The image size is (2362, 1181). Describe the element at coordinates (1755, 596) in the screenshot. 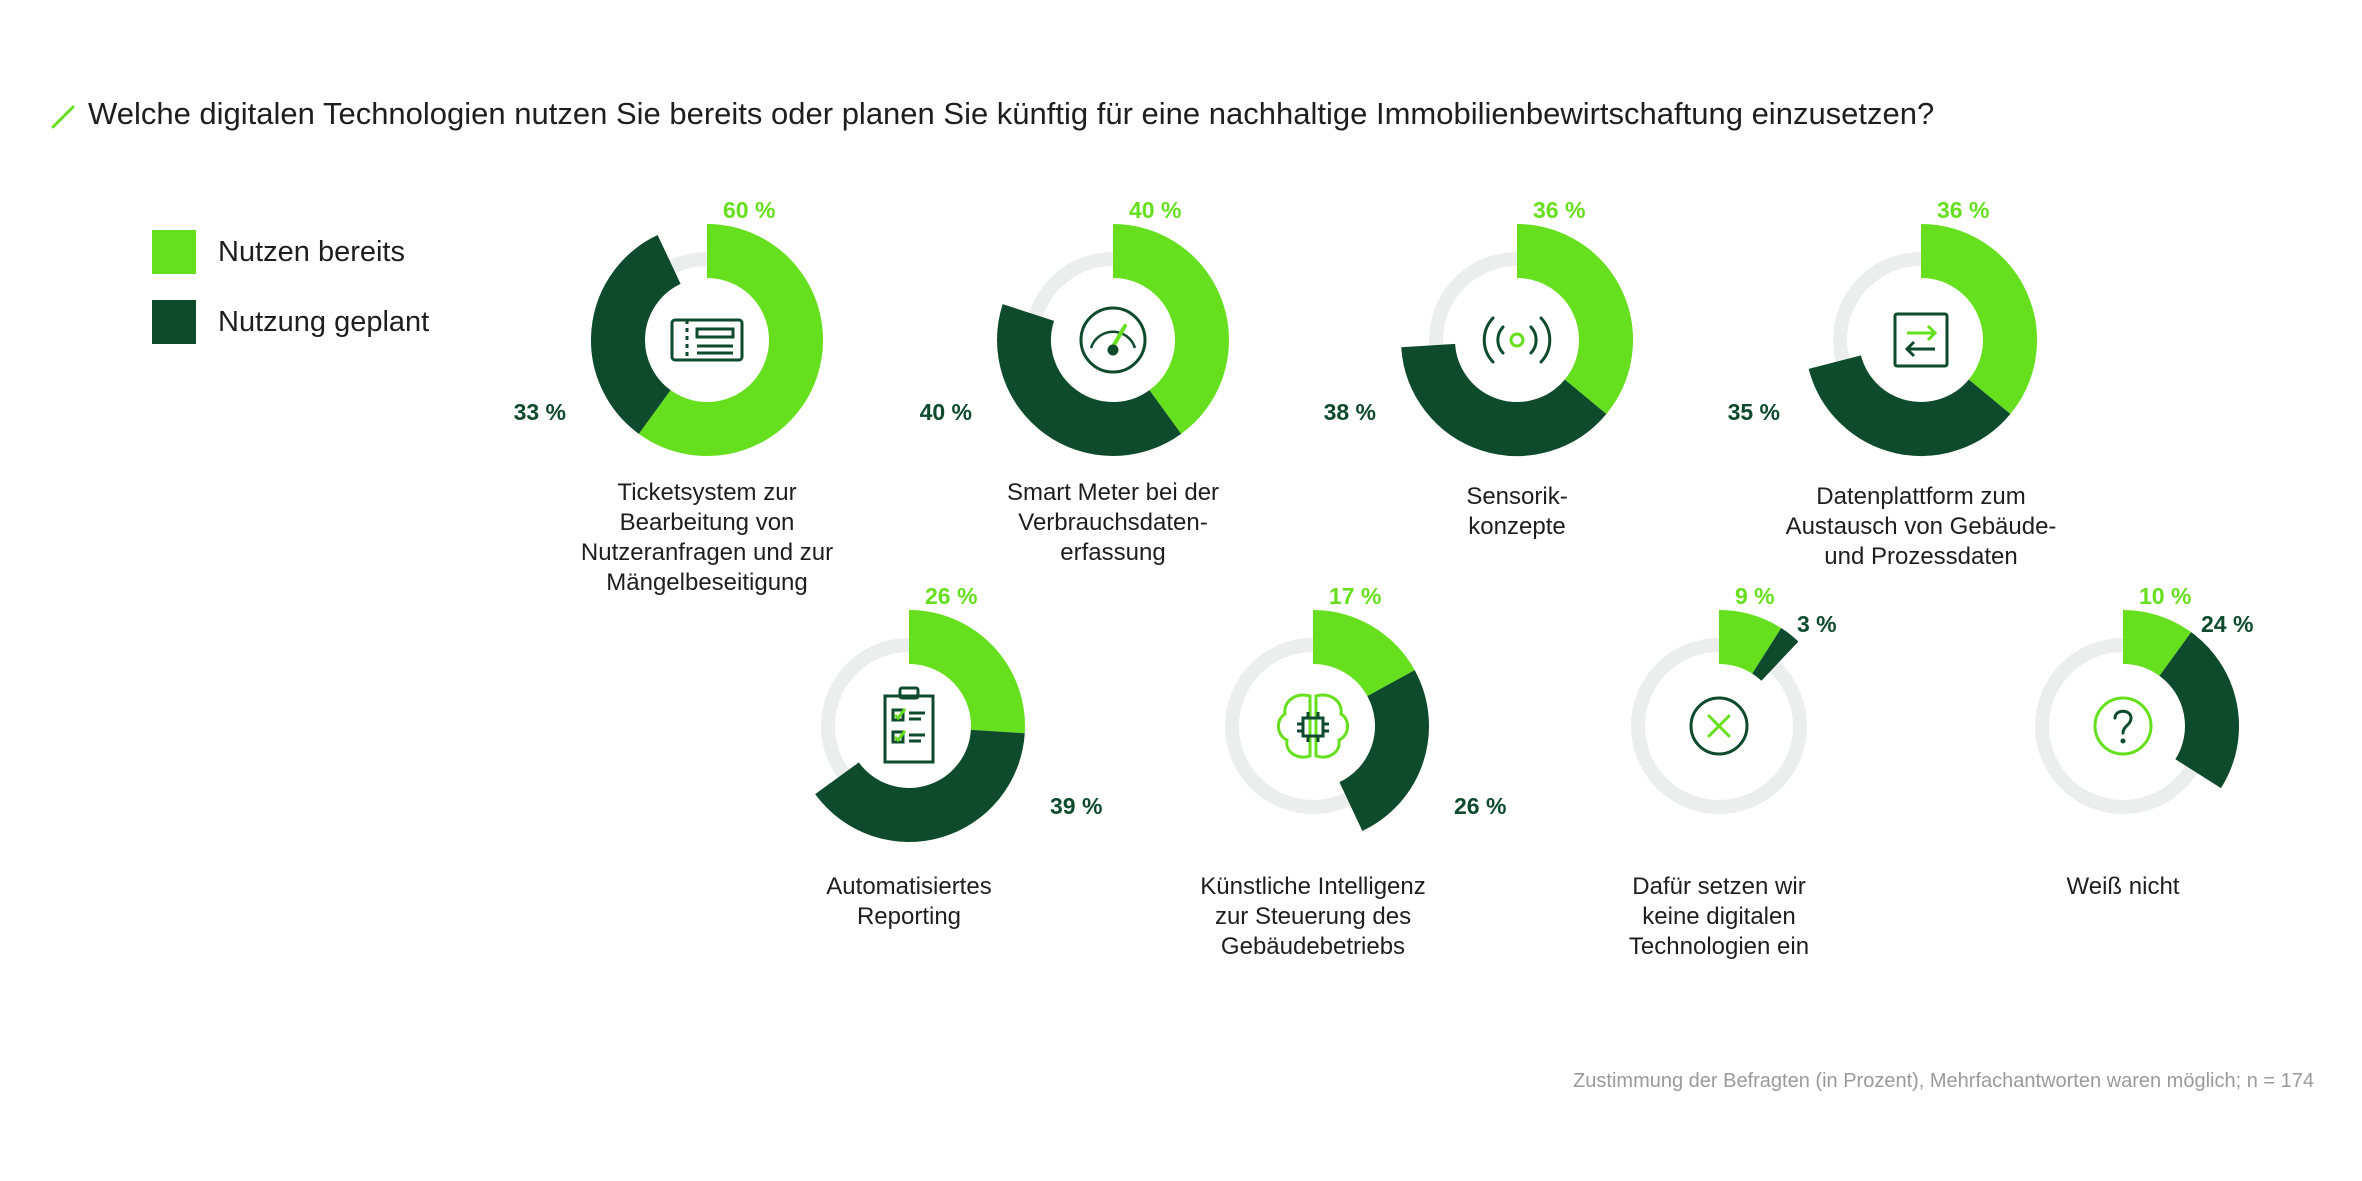

I see `label-used-keine: 9 %` at that location.